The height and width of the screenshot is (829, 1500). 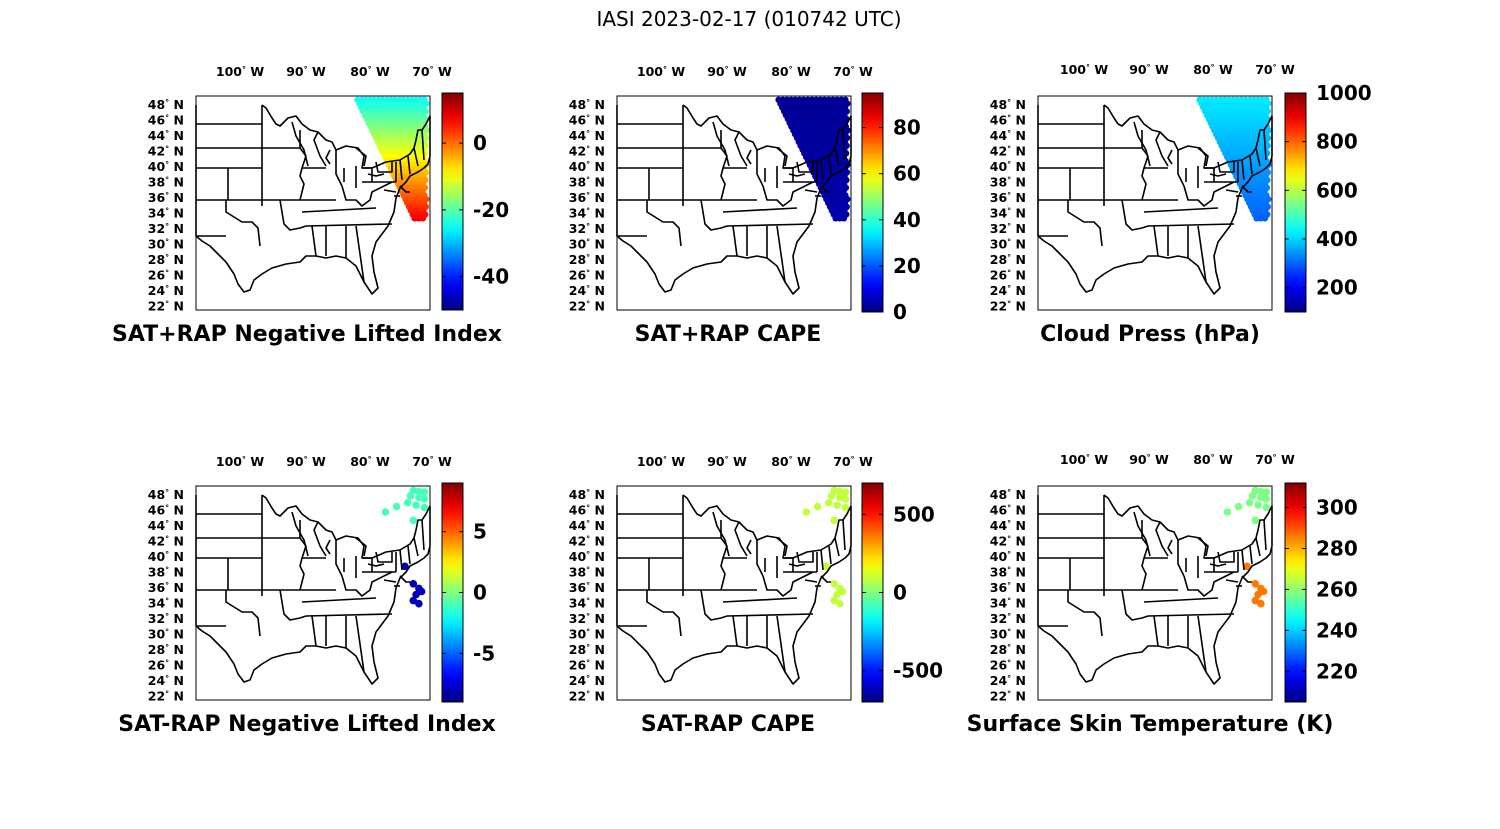 What do you see at coordinates (491, 277) in the screenshot?
I see `colorbar-tick-label: -40` at bounding box center [491, 277].